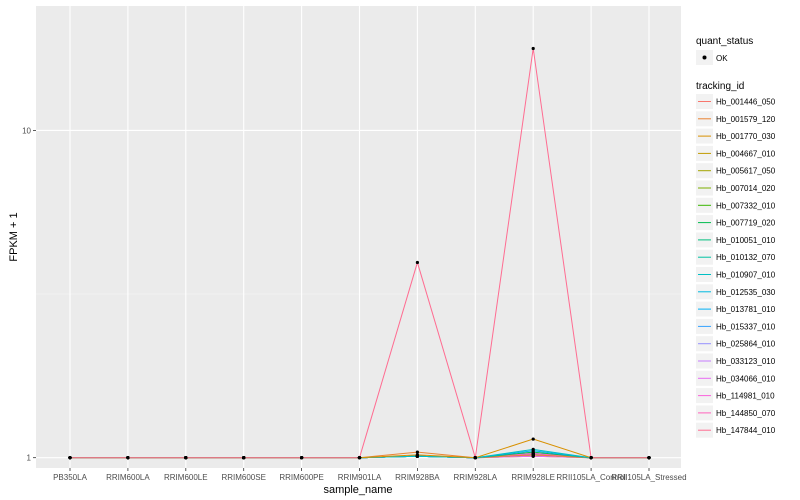  I want to click on x-tick-label: RRIM928LA, so click(476, 477).